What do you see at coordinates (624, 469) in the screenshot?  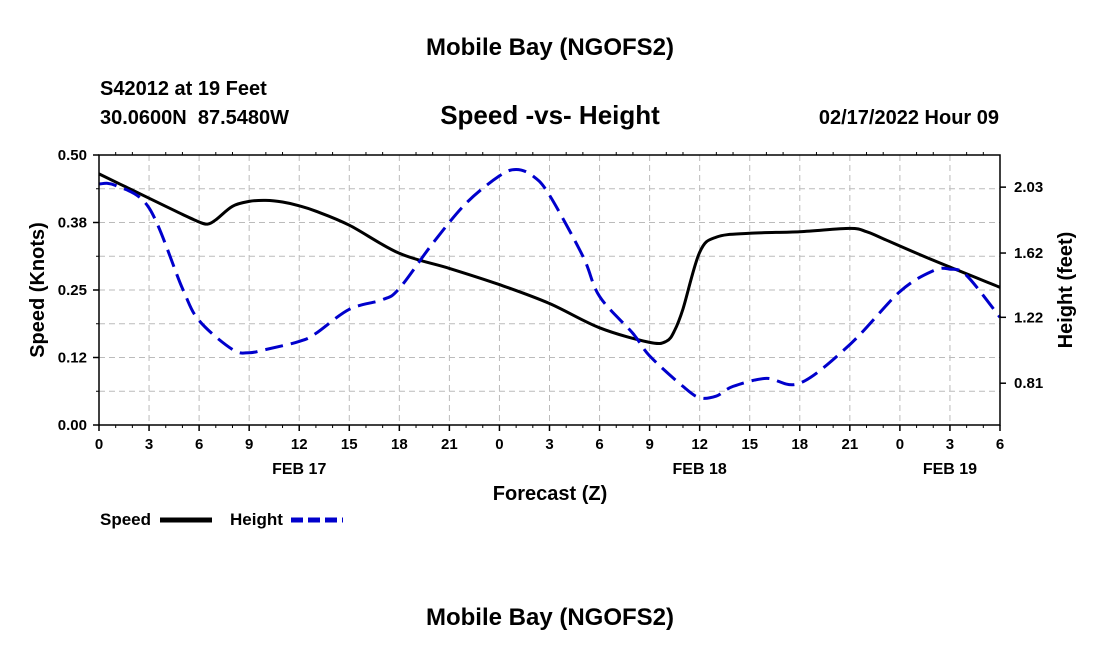 I see `date-labels: FEB 17 FEB 18 FEB 19` at bounding box center [624, 469].